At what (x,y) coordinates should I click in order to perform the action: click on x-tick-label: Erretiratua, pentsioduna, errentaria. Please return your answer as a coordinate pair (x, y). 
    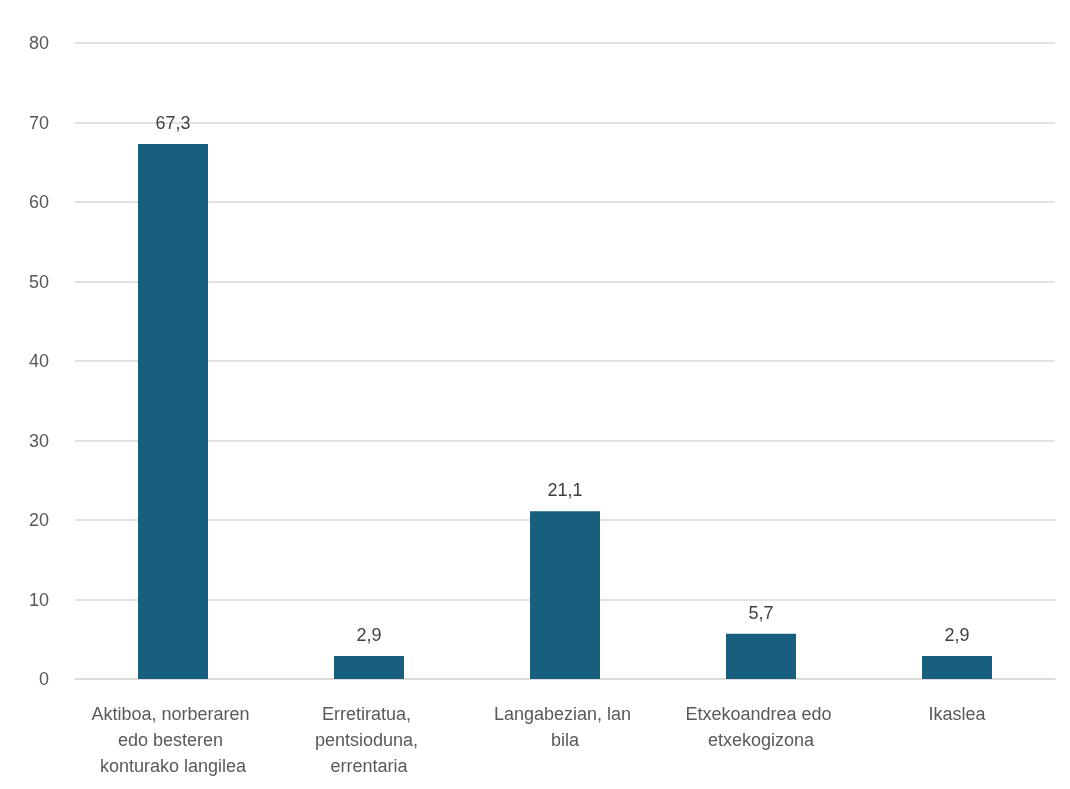
    Looking at the image, I should click on (369, 740).